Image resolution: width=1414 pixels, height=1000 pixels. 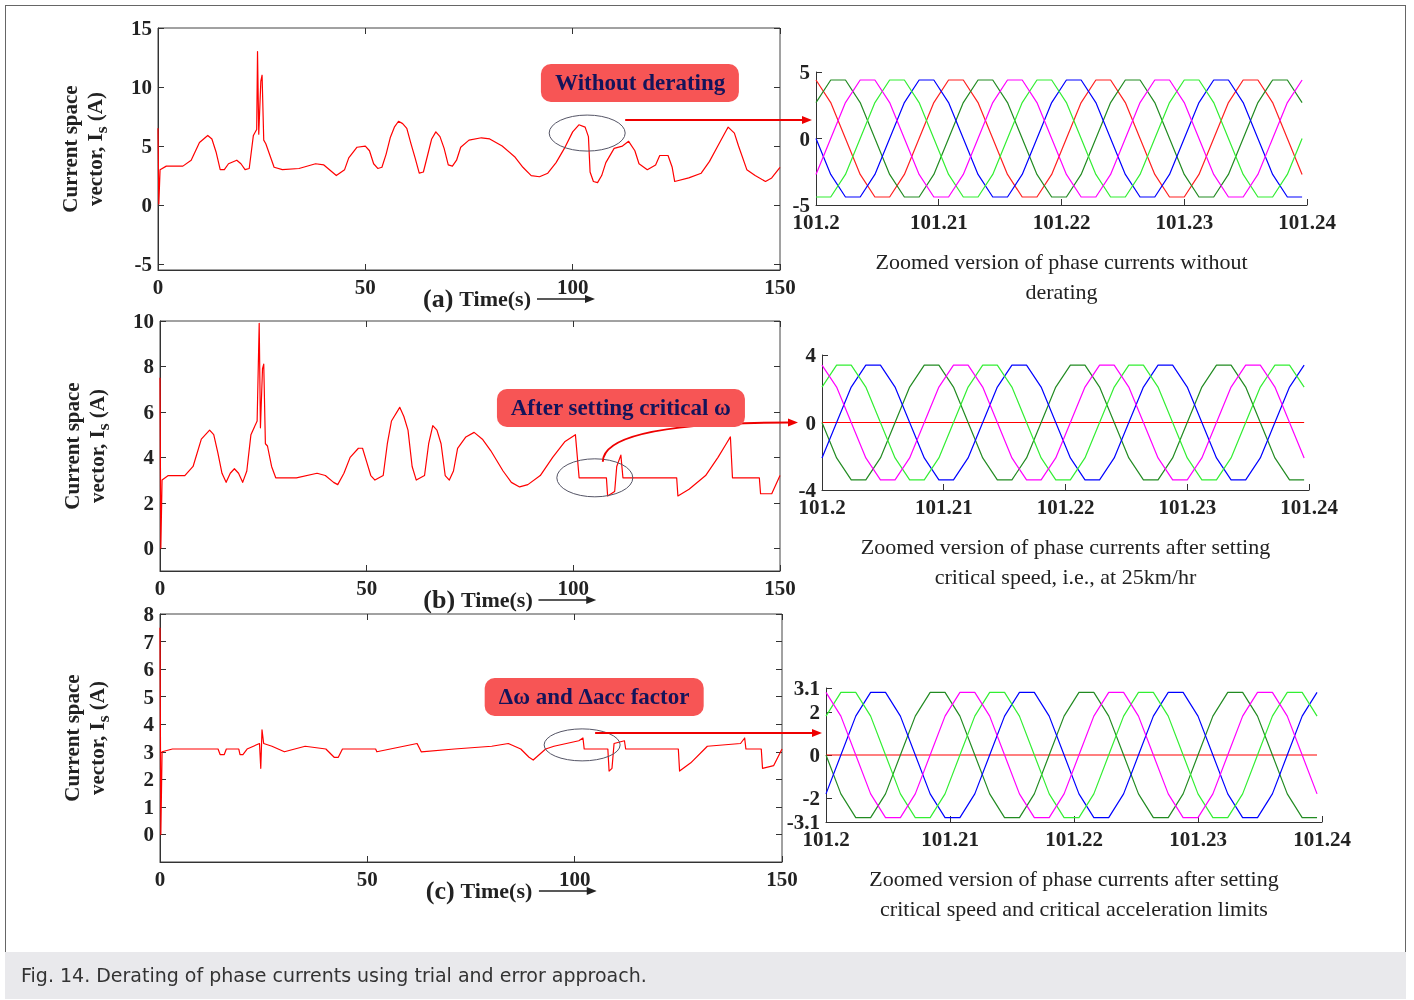 I want to click on annotation: After setting critical ω, so click(x=620, y=407).